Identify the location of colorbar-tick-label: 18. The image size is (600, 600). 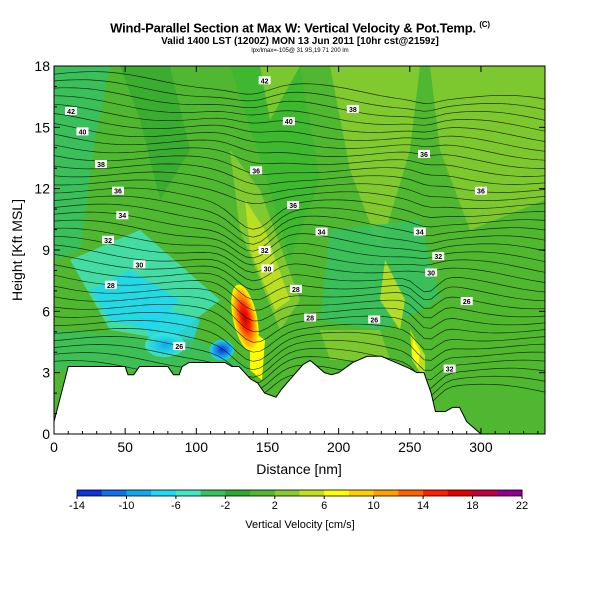
(472, 506).